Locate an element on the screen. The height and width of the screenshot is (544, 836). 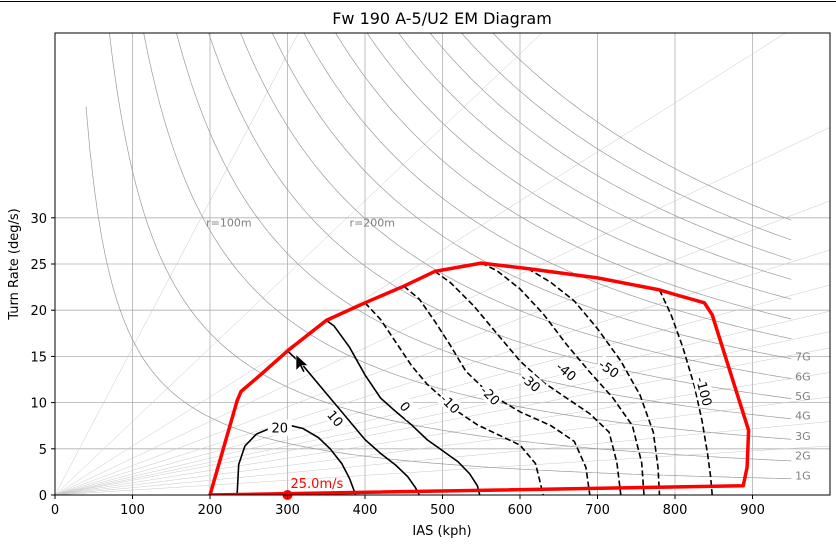
y-tick-label: 15 is located at coordinates (38, 357).